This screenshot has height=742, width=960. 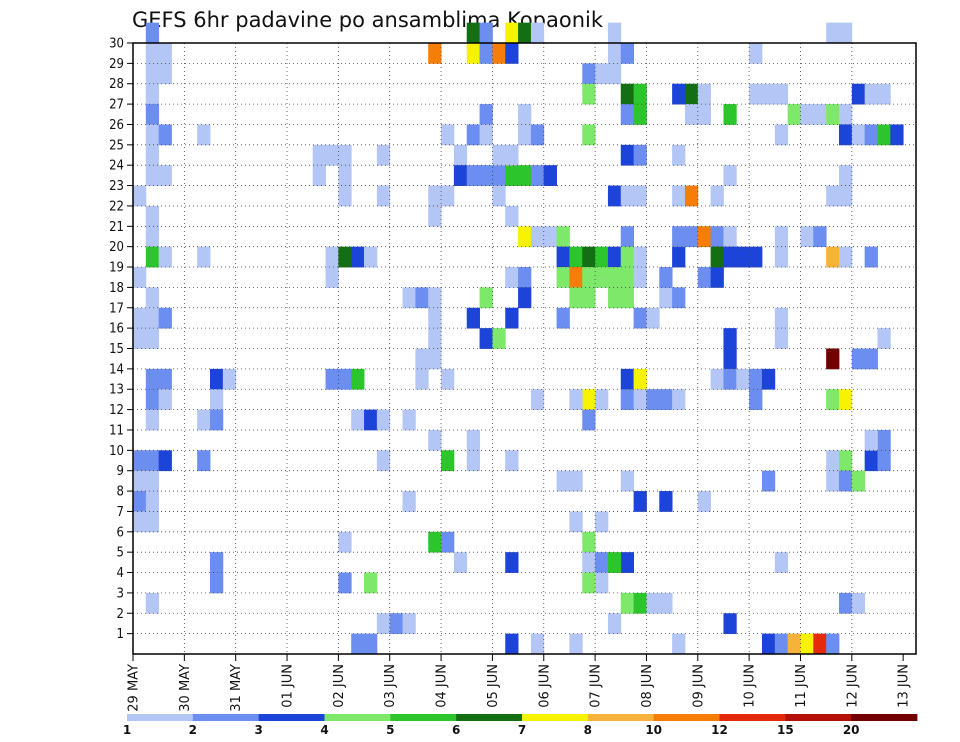 What do you see at coordinates (120, 614) in the screenshot?
I see `y-tick-label: 2` at bounding box center [120, 614].